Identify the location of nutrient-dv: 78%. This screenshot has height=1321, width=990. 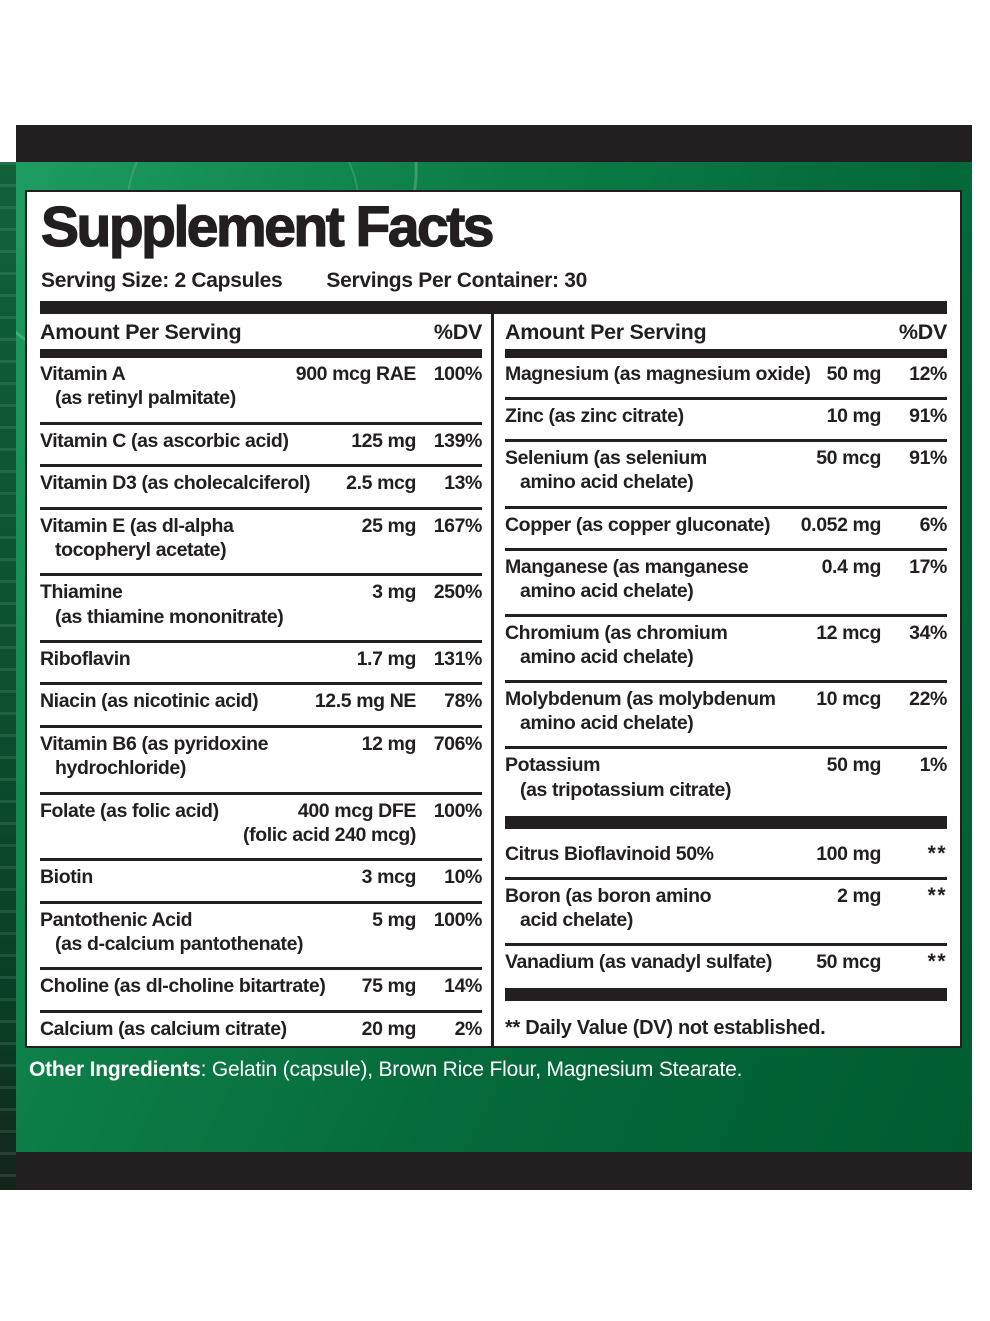
(463, 701).